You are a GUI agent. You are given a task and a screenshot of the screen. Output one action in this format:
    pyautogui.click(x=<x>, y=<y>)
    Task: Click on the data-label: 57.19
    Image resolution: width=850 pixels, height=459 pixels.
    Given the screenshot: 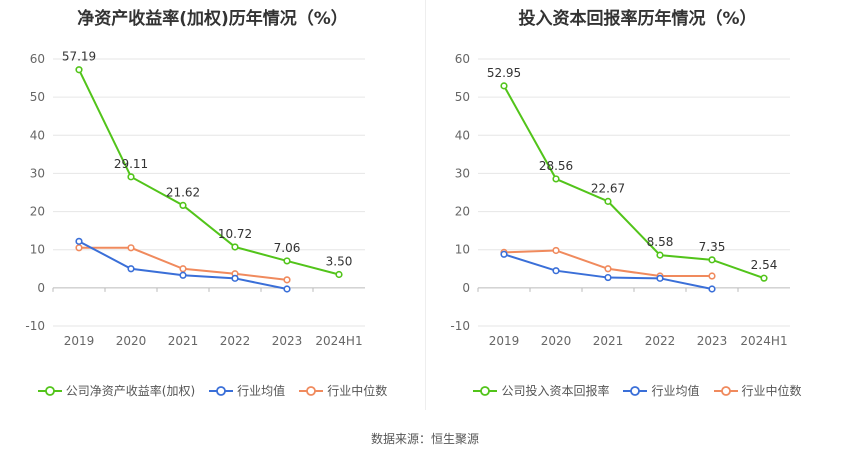 What is the action you would take?
    pyautogui.click(x=79, y=57)
    